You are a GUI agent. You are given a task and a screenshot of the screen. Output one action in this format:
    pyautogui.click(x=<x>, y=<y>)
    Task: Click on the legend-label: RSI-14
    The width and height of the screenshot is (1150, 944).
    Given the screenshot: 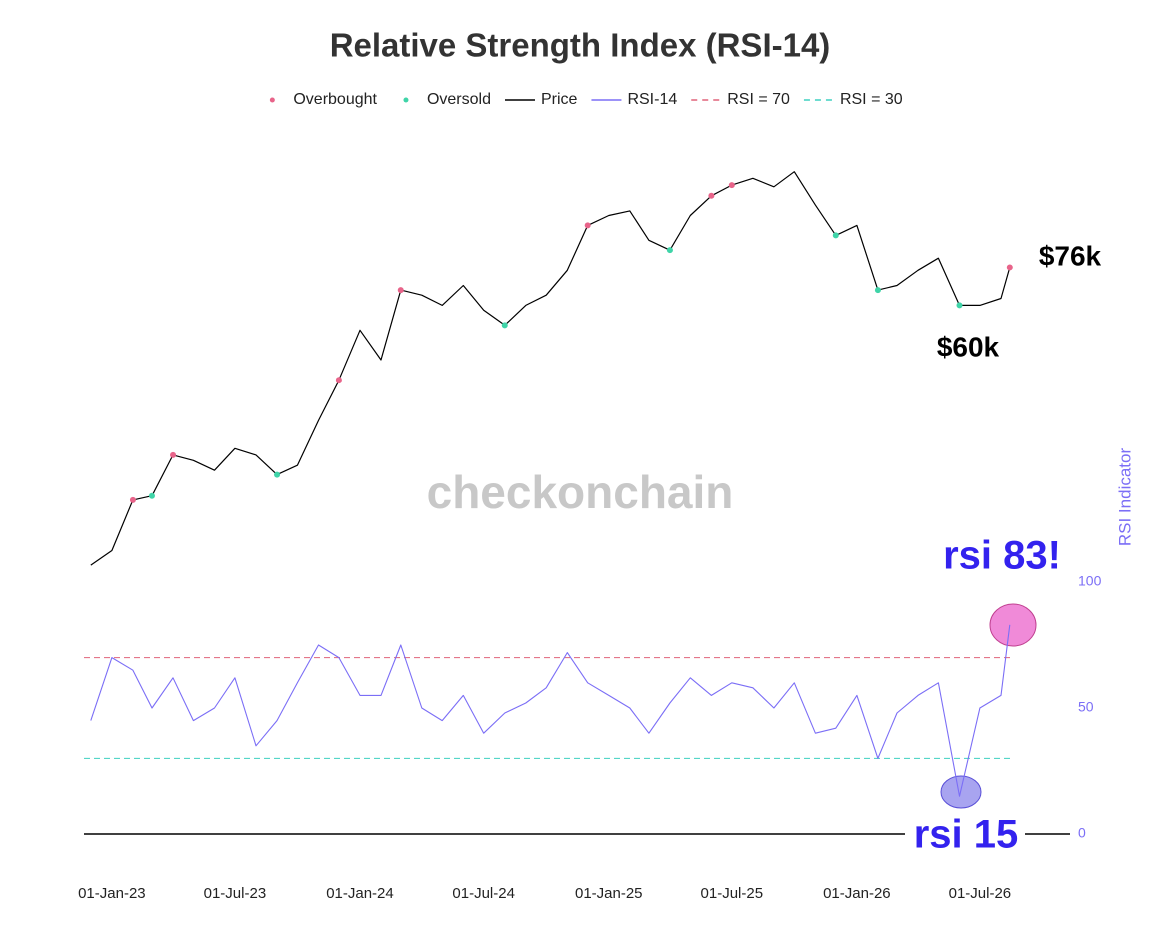 What is the action you would take?
    pyautogui.click(x=652, y=99)
    